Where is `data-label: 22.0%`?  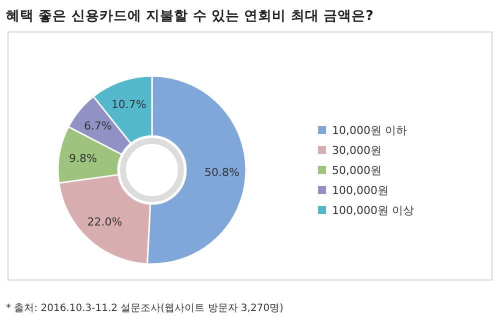 data-label: 22.0% is located at coordinates (104, 222).